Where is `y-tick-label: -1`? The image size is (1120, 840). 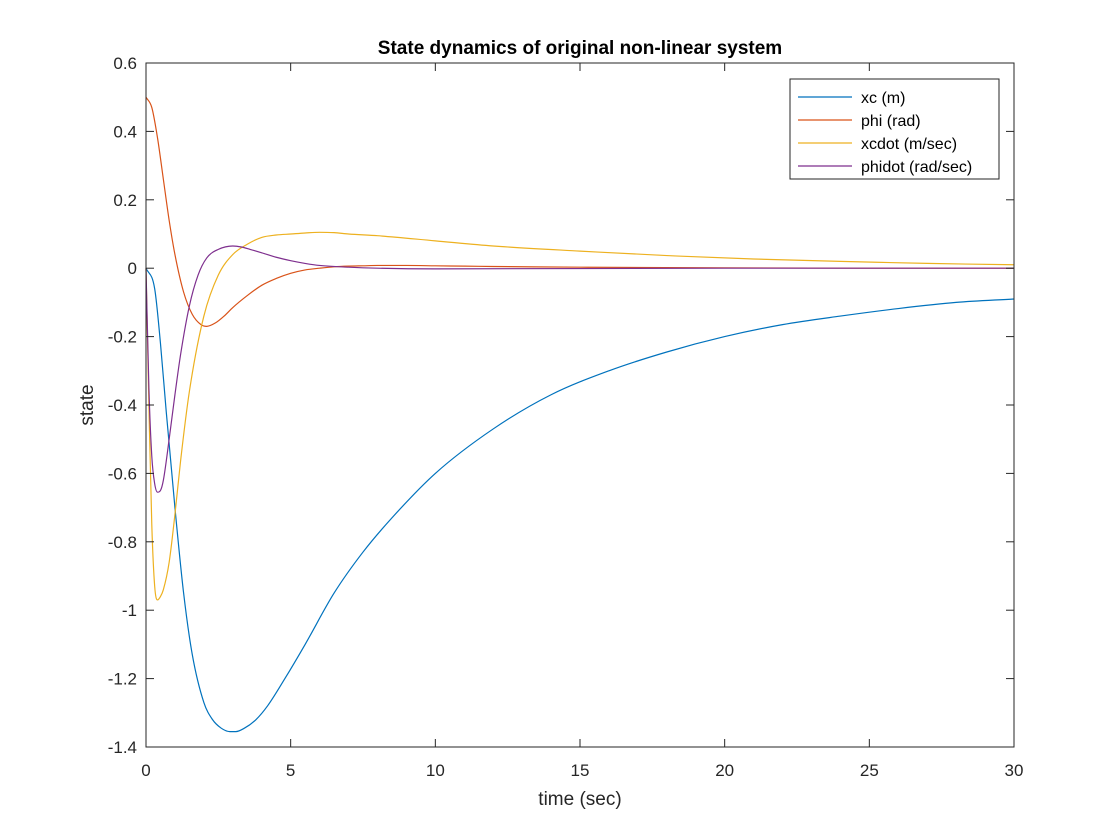
y-tick-label: -1 is located at coordinates (129, 610).